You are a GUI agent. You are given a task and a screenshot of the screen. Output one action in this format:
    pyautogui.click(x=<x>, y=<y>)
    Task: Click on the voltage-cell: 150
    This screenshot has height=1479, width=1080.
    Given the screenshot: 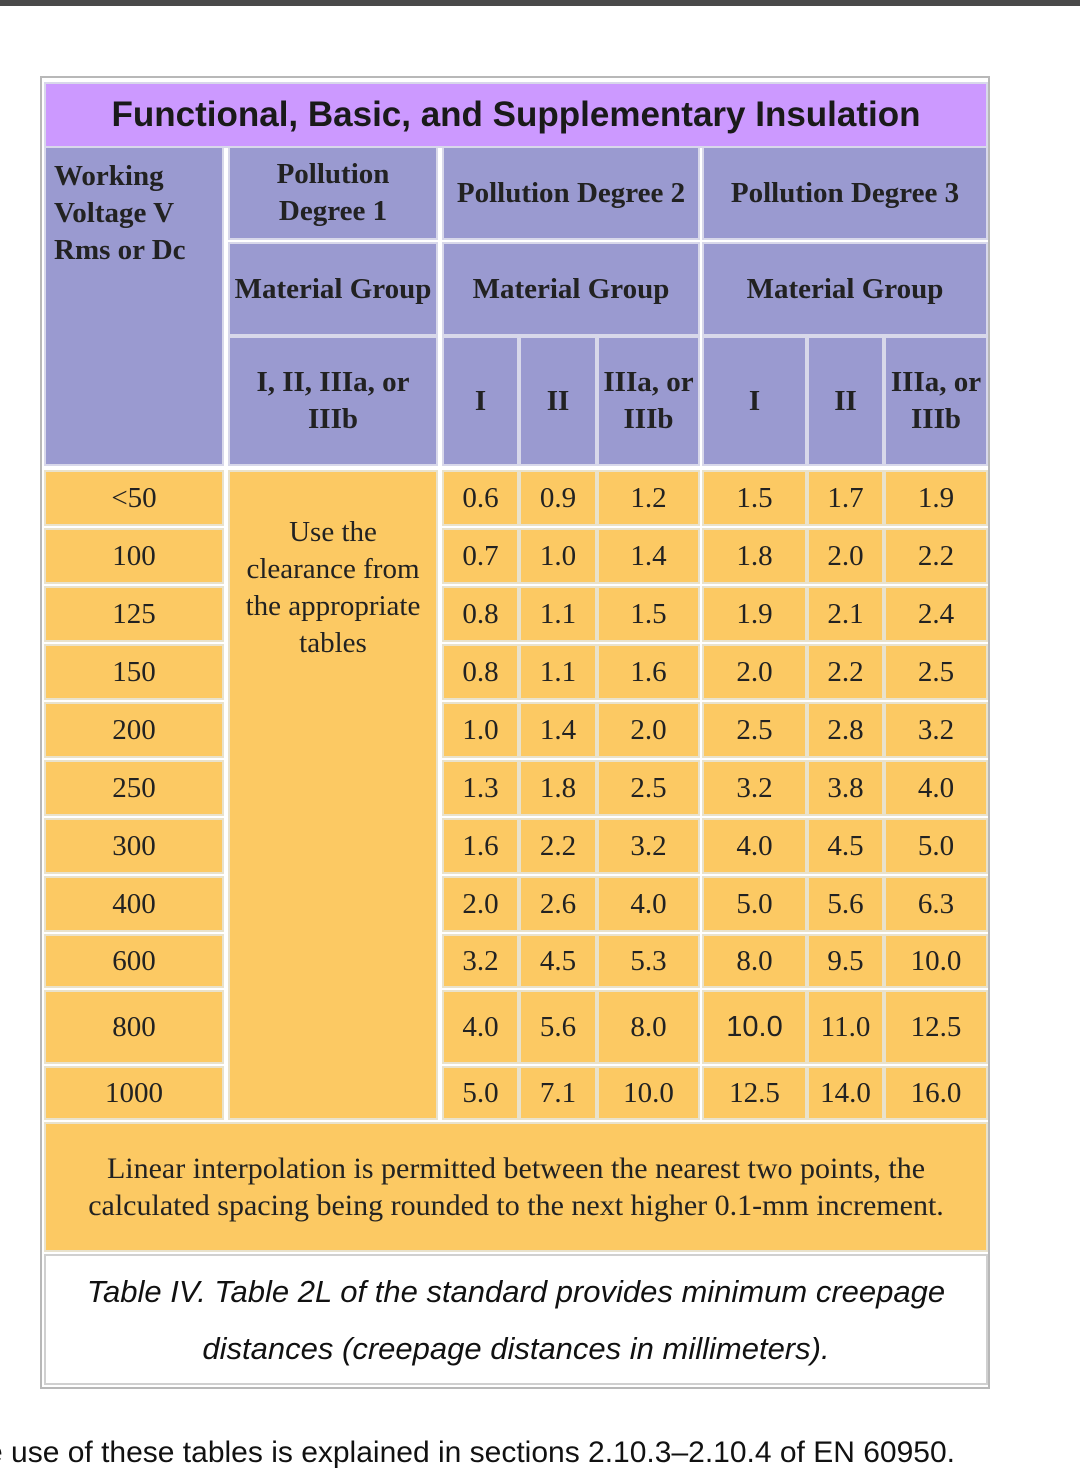 What is the action you would take?
    pyautogui.click(x=134, y=672)
    